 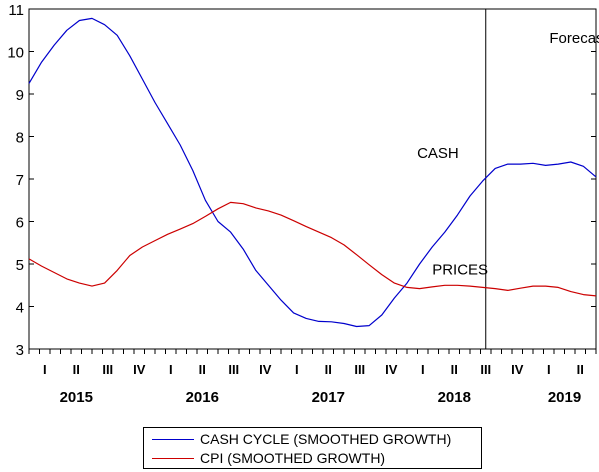 I want to click on x-year-label: 2016, so click(x=202, y=397).